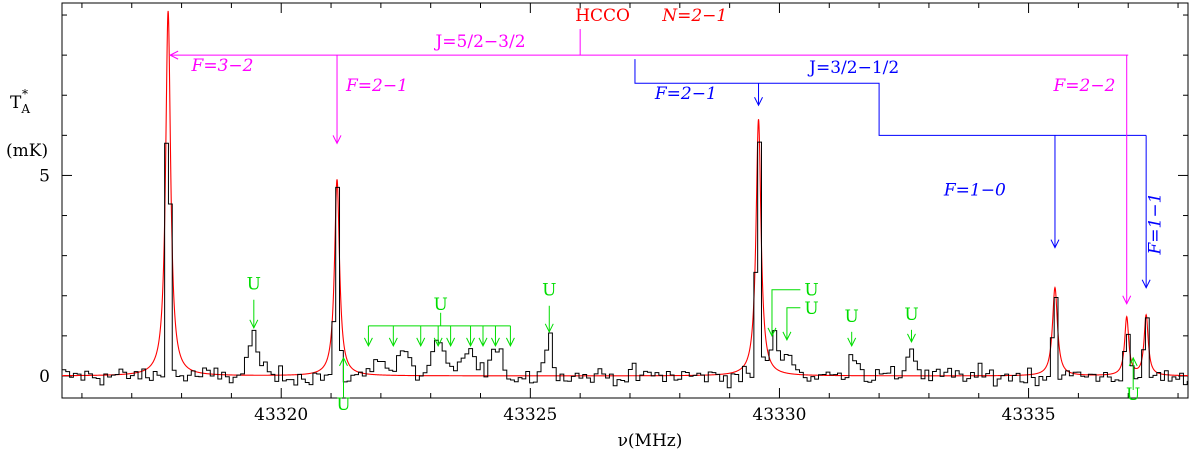 Image resolution: width=1200 pixels, height=454 pixels. Describe the element at coordinates (254, 285) in the screenshot. I see `u-label-0: U` at that location.